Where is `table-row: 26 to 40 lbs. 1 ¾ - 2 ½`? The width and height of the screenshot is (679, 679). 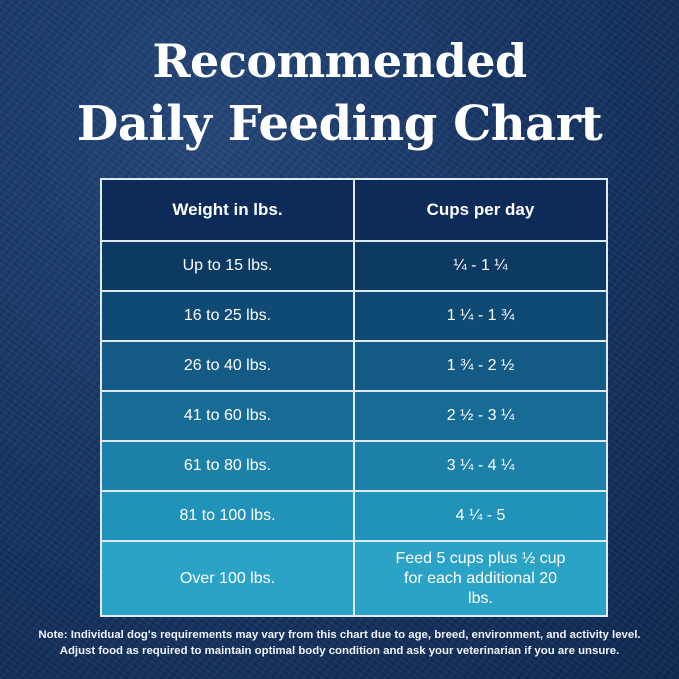 table-row: 26 to 40 lbs. 1 ¾ - 2 ½ is located at coordinates (354, 366).